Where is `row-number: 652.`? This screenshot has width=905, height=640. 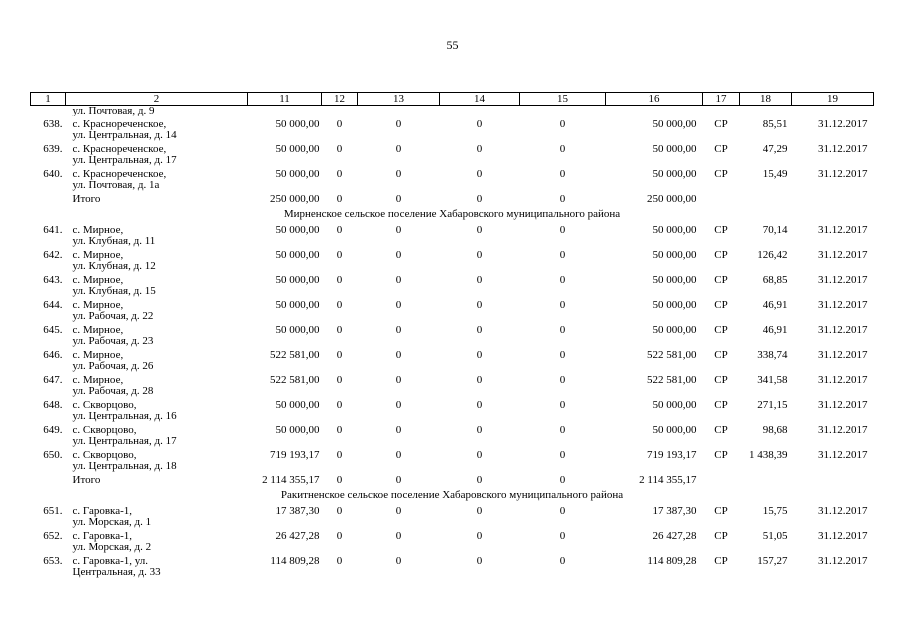 row-number: 652. is located at coordinates (53, 536).